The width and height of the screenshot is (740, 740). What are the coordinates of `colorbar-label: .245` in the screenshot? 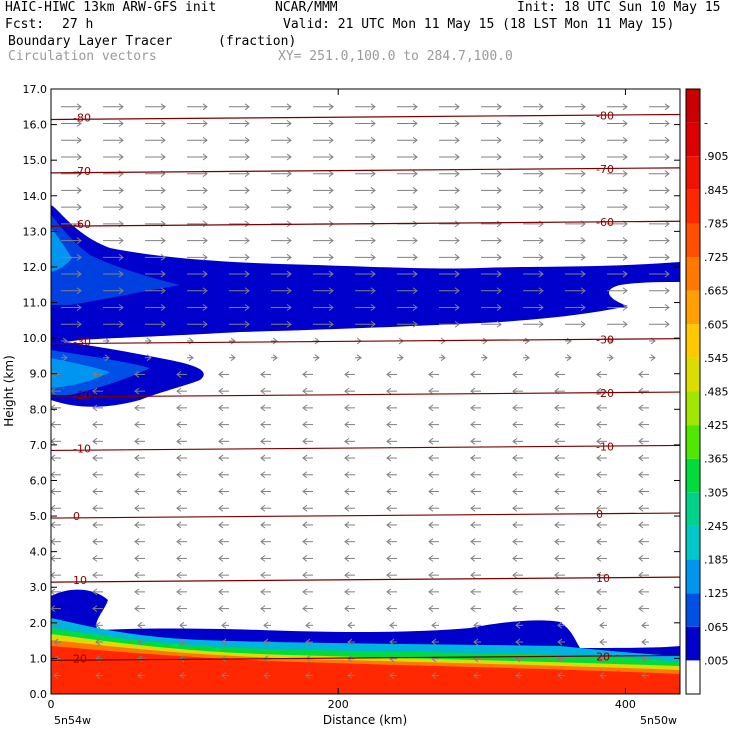 It's located at (716, 526).